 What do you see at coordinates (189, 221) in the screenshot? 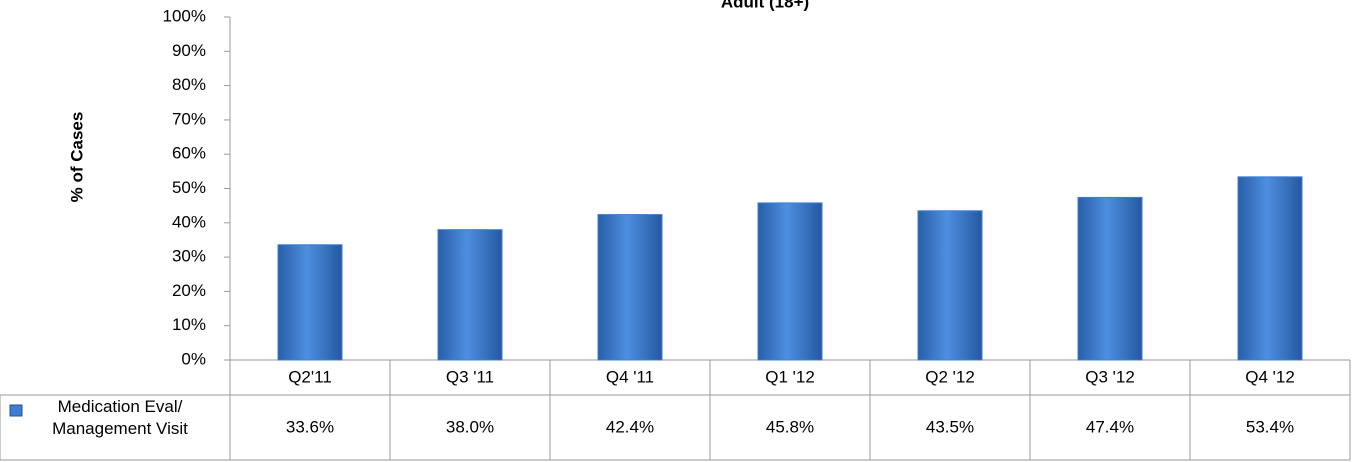
I see `y-tick-label: 40%` at bounding box center [189, 221].